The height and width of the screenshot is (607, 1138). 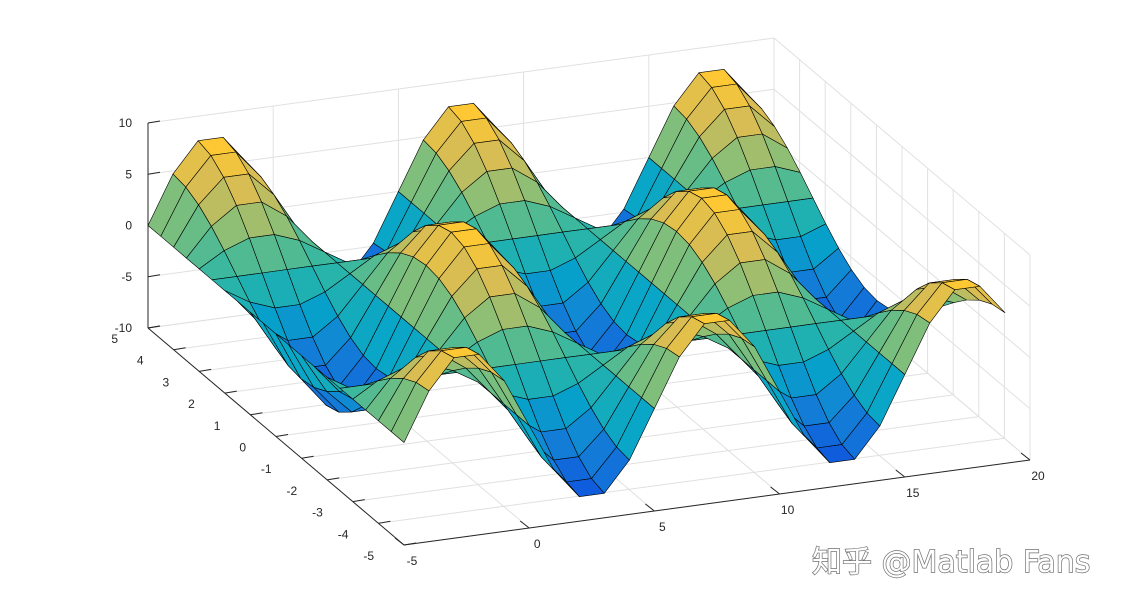 What do you see at coordinates (537, 544) in the screenshot?
I see `x-tick-label: 0` at bounding box center [537, 544].